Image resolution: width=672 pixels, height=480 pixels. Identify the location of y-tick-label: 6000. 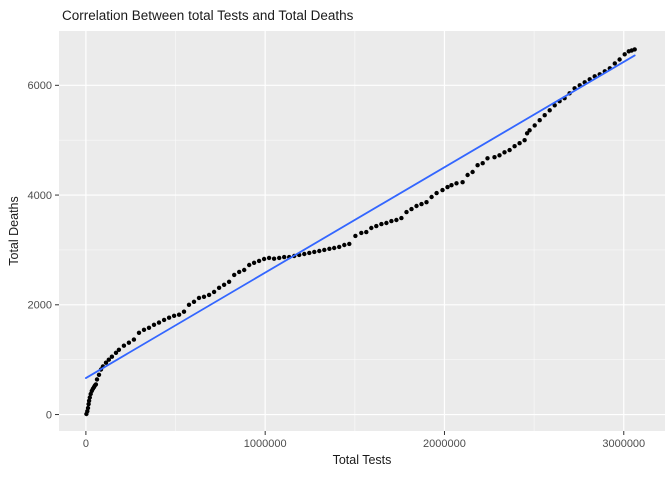
(40, 86).